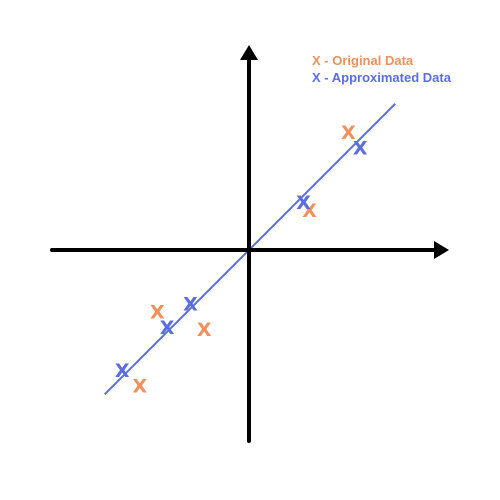  I want to click on y-axis-arrowhead, so click(249, 52).